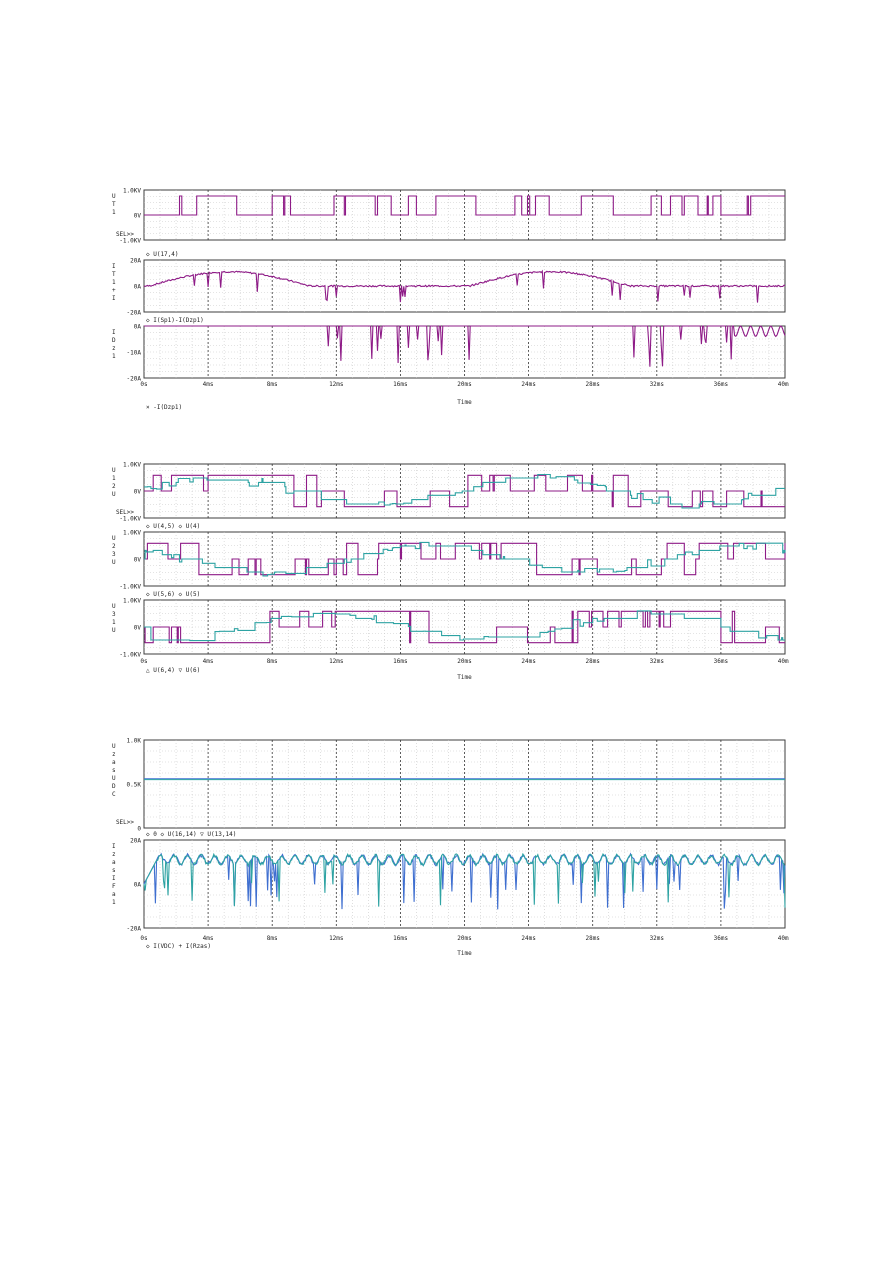 This screenshot has height=1263, width=893. I want to click on y-axis-label-char: +, so click(114, 290).